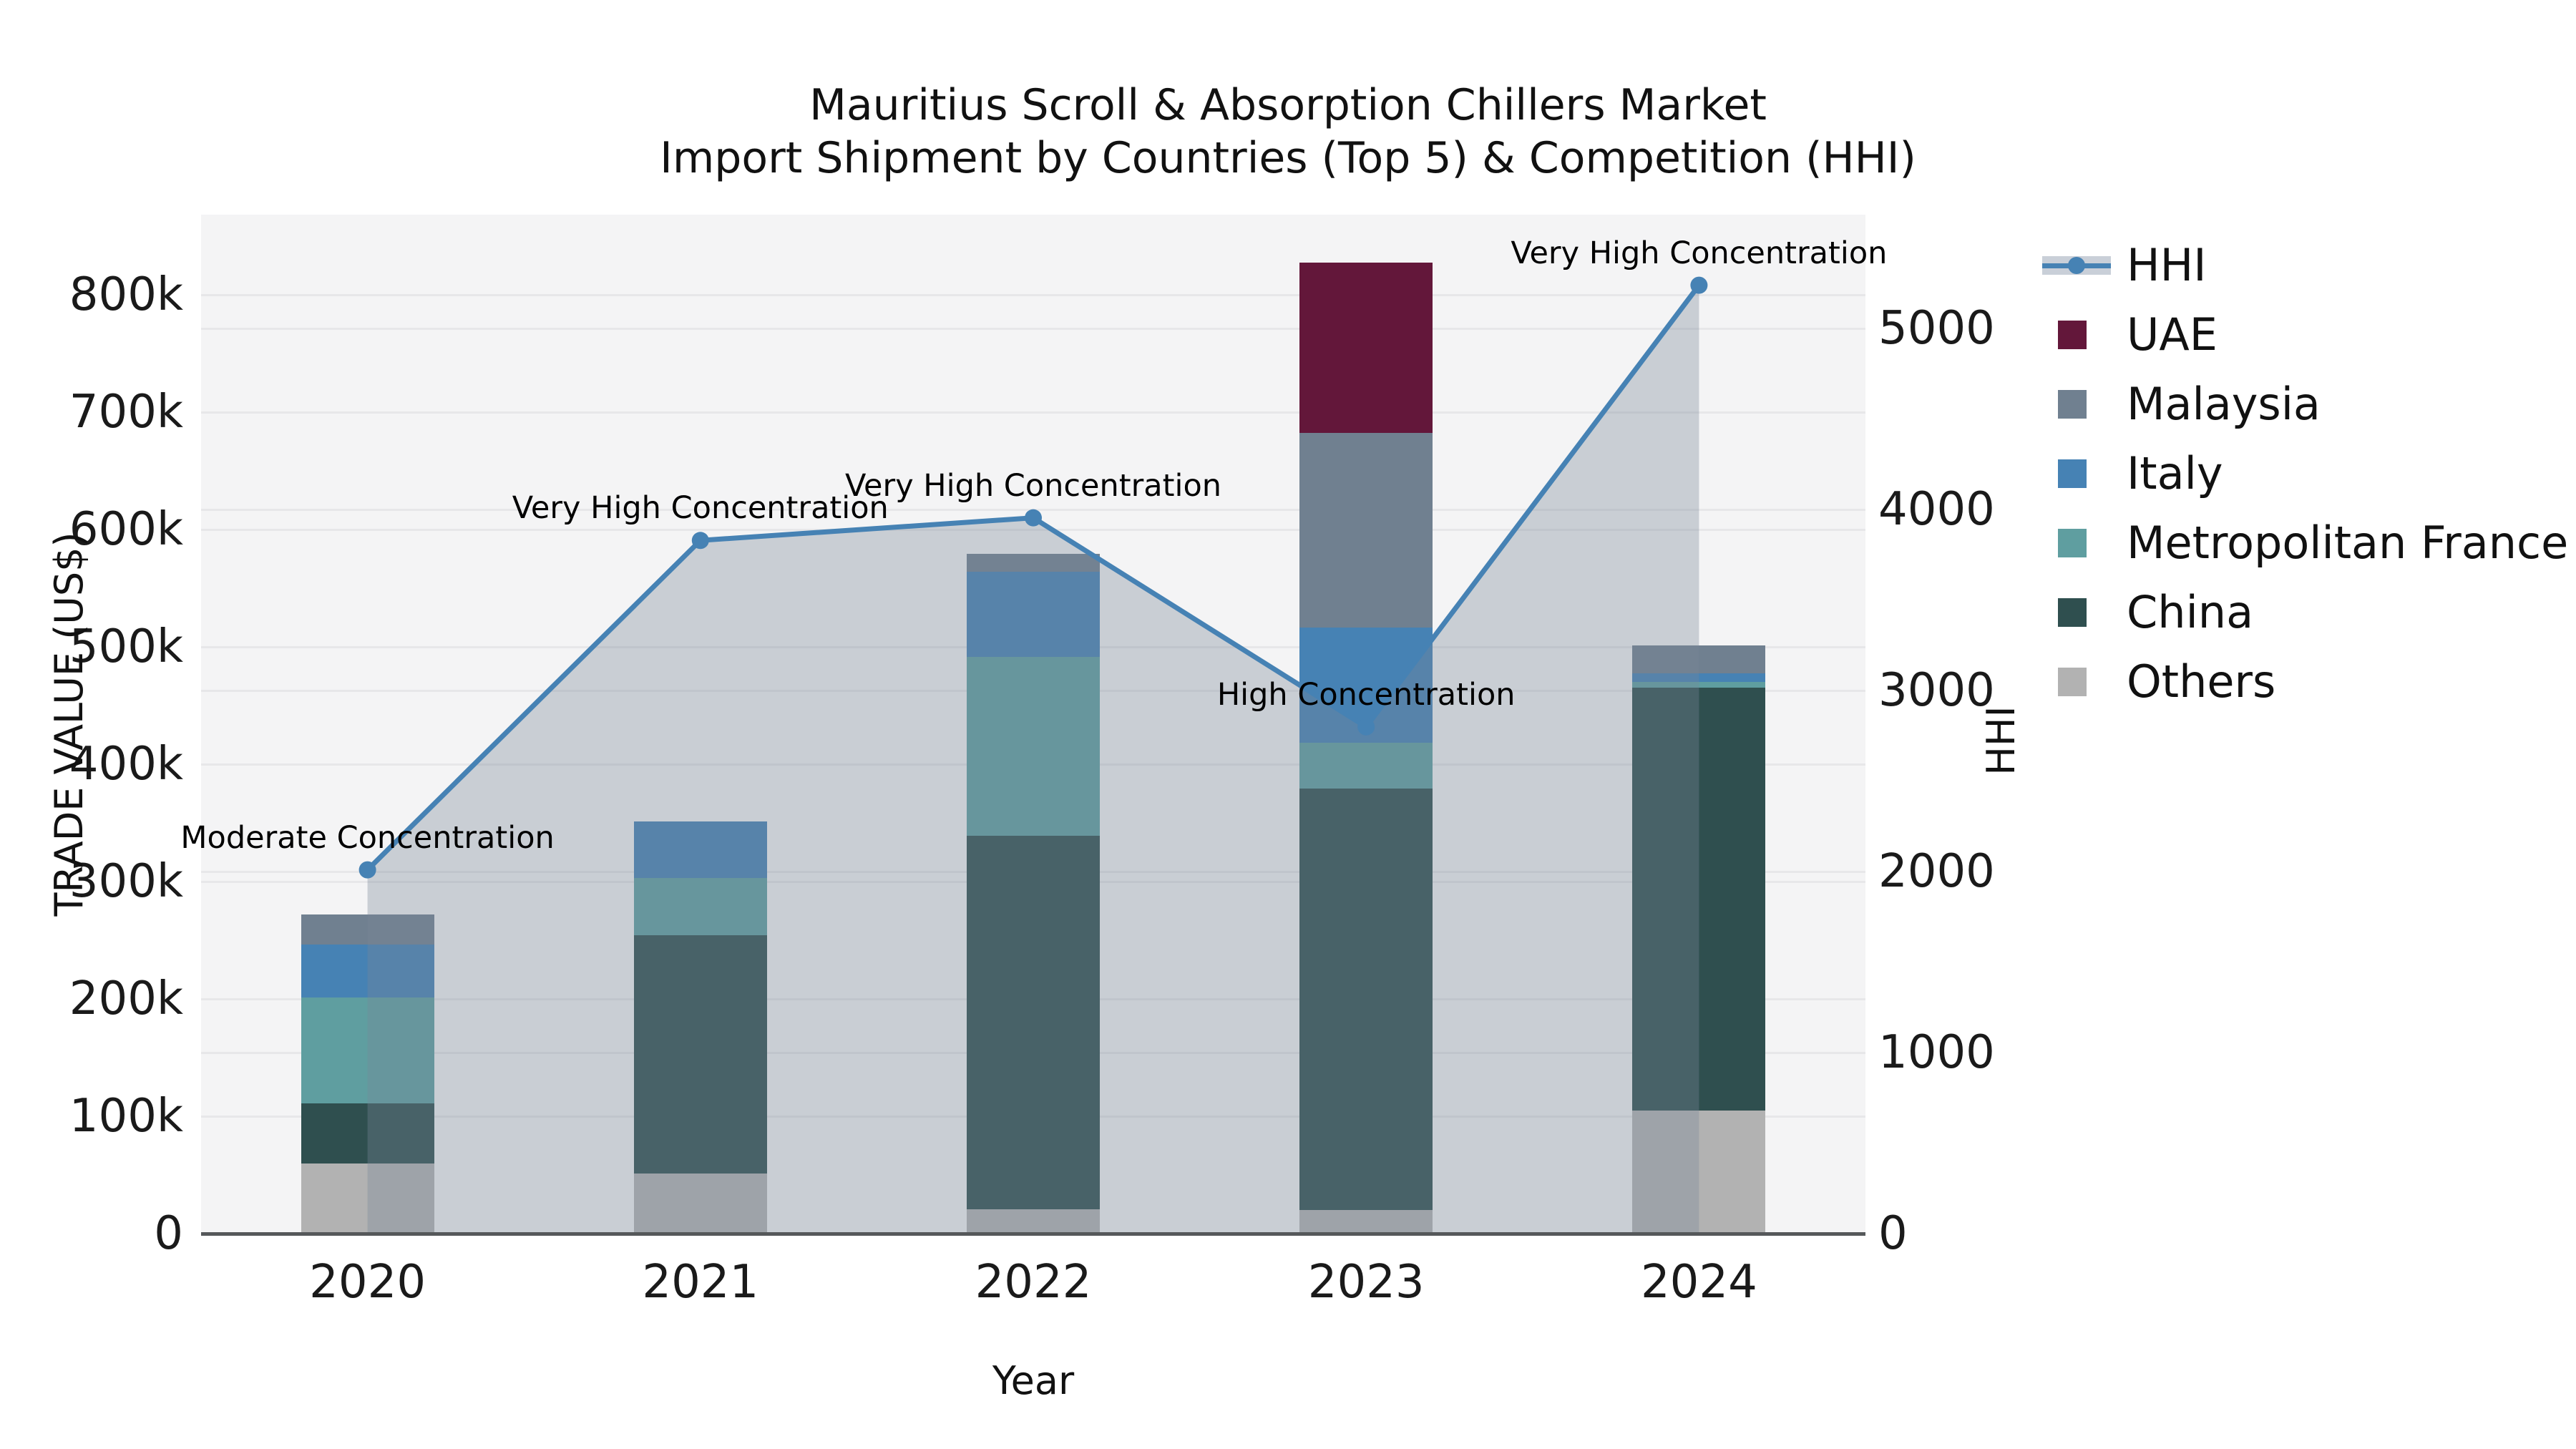  I want to click on bar-segment-italy-2022, so click(1033, 614).